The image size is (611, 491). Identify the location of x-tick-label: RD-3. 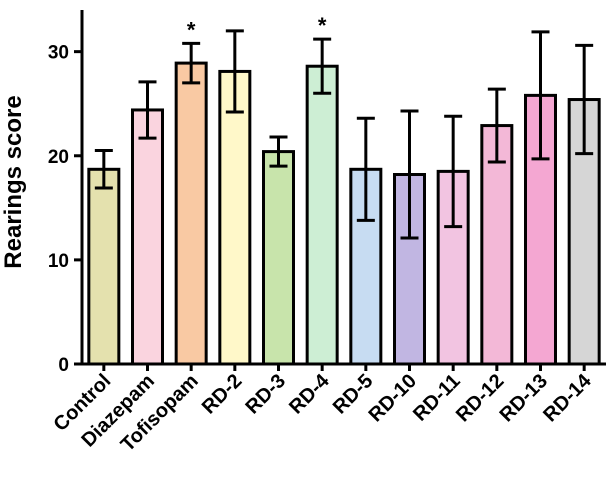
(265, 394).